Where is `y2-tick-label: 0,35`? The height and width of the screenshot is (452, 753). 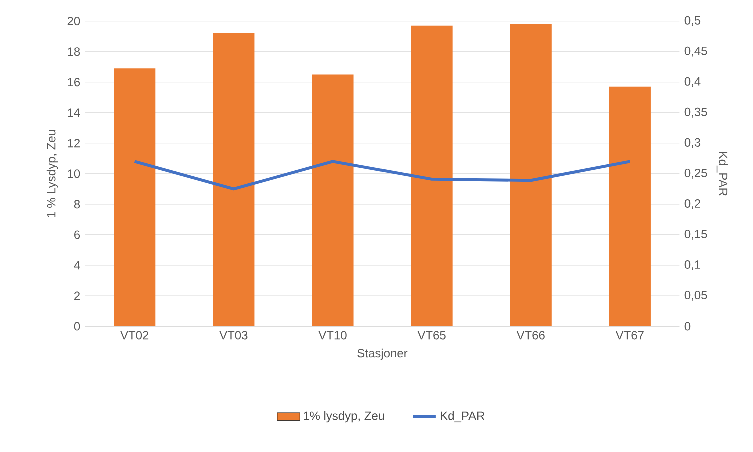 y2-tick-label: 0,35 is located at coordinates (696, 113).